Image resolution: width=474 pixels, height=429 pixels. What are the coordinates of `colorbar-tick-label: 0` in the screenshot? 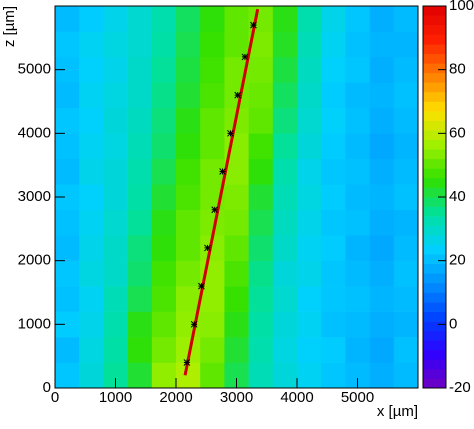 It's located at (453, 323).